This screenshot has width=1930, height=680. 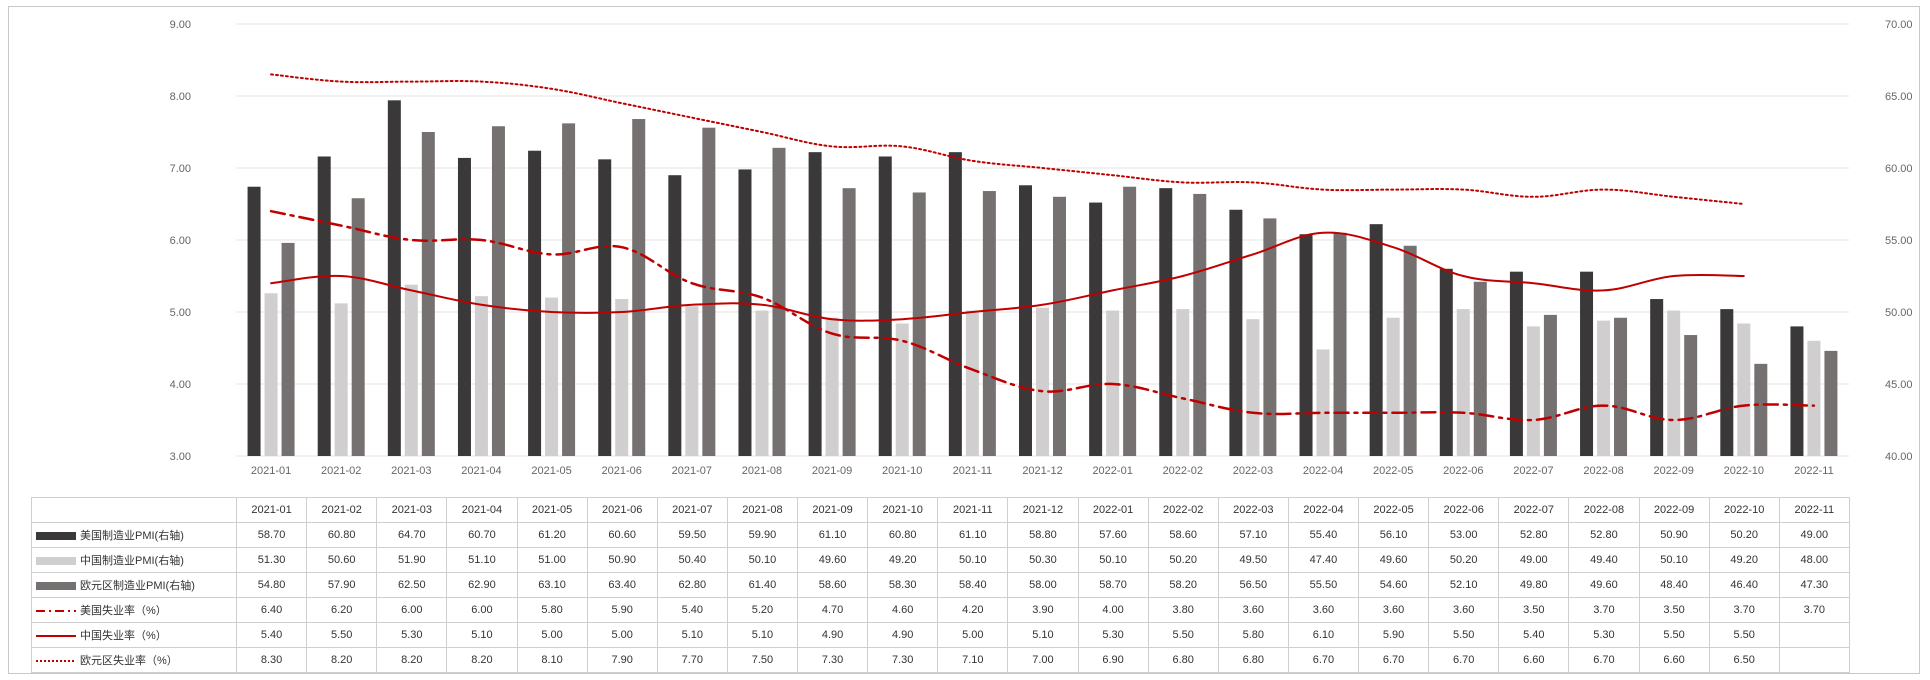 What do you see at coordinates (973, 471) in the screenshot?
I see `category-label: 2021-11` at bounding box center [973, 471].